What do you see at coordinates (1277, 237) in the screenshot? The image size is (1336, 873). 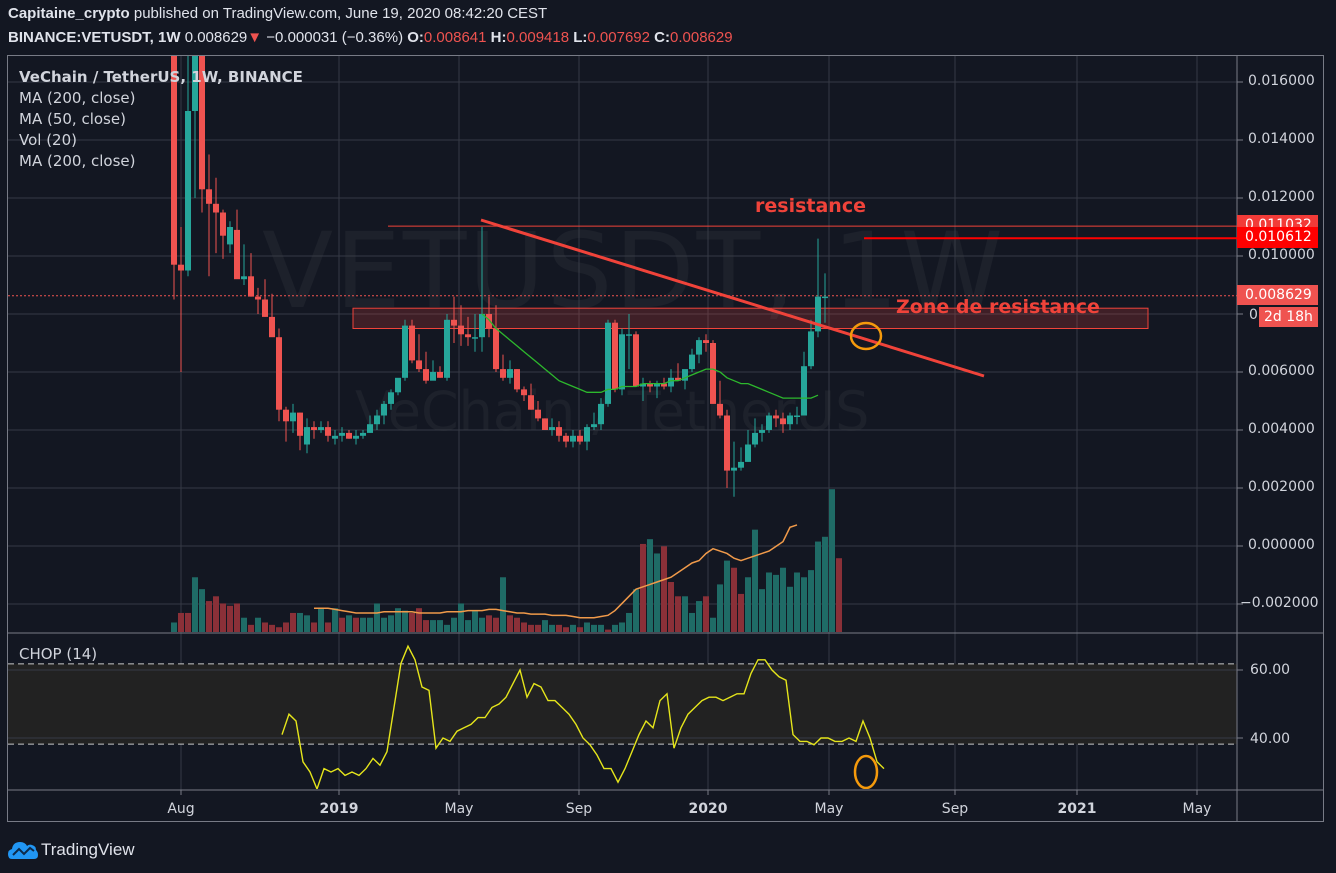 I see `high-price-label: 0.010612` at bounding box center [1277, 237].